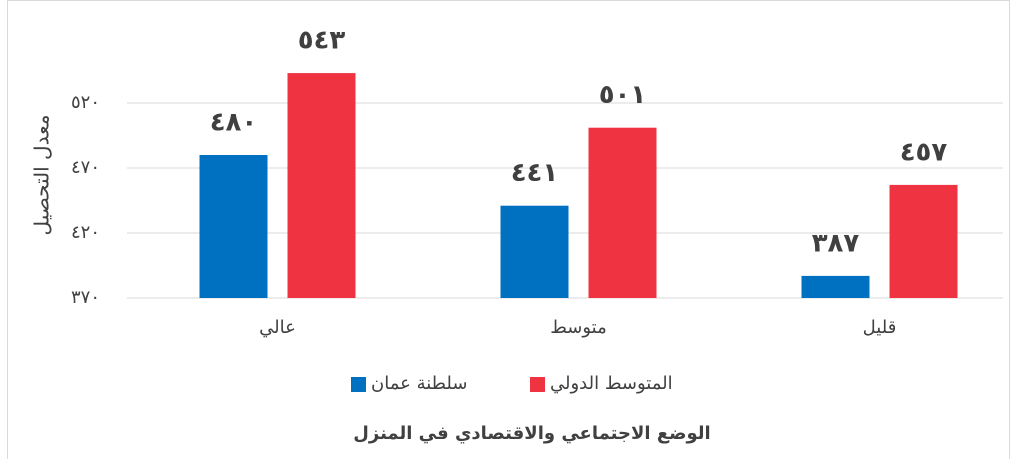  Describe the element at coordinates (42, 175) in the screenshot. I see `y-axis-label: معدل التحصيل` at that location.